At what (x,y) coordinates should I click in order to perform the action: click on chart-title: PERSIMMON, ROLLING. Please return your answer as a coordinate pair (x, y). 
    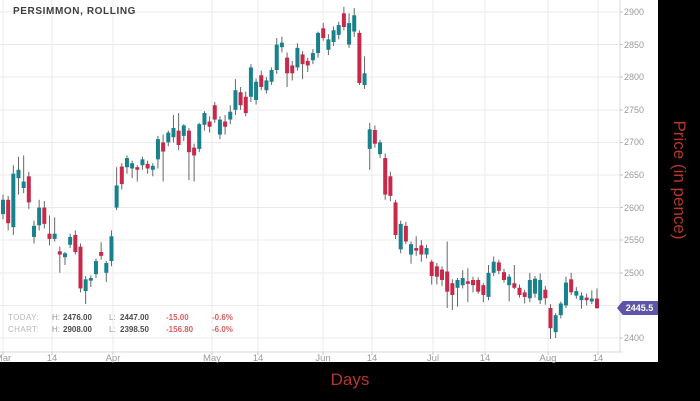
    Looking at the image, I should click on (75, 11).